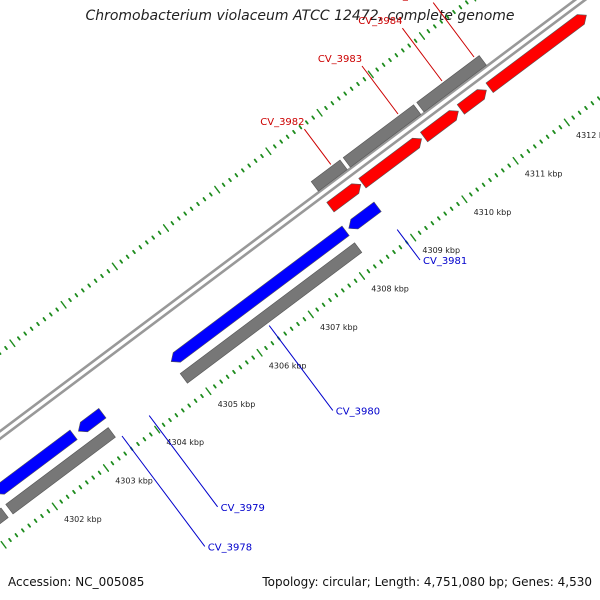 This screenshot has width=600, height=600. Describe the element at coordinates (83, 519) in the screenshot. I see `scale-label: 4302 kbp` at that location.